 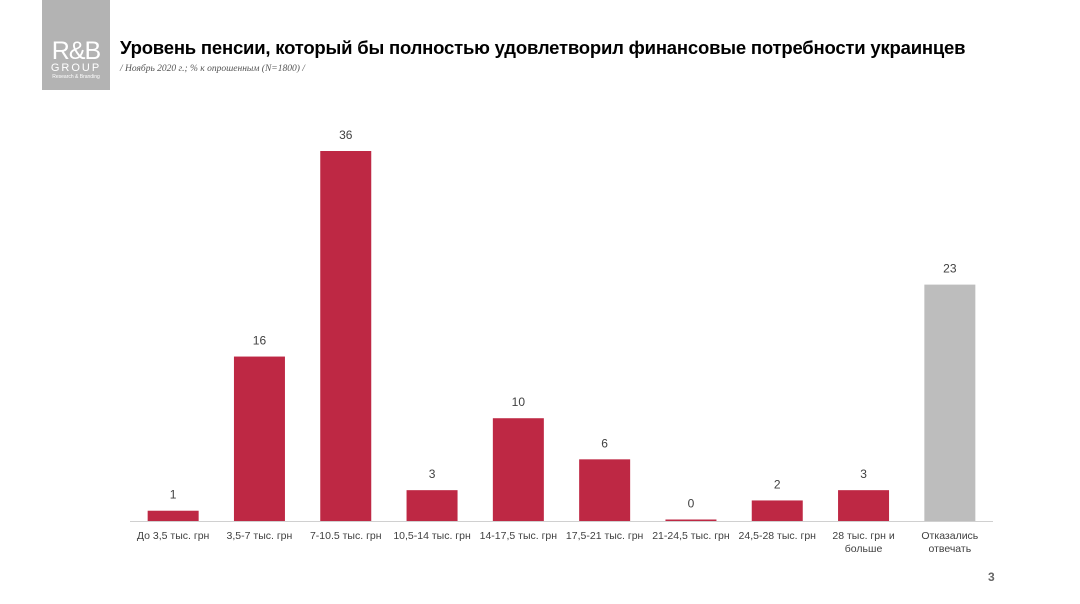 I want to click on x-tick-label: 3,5-7 тыс. грн, so click(x=259, y=536).